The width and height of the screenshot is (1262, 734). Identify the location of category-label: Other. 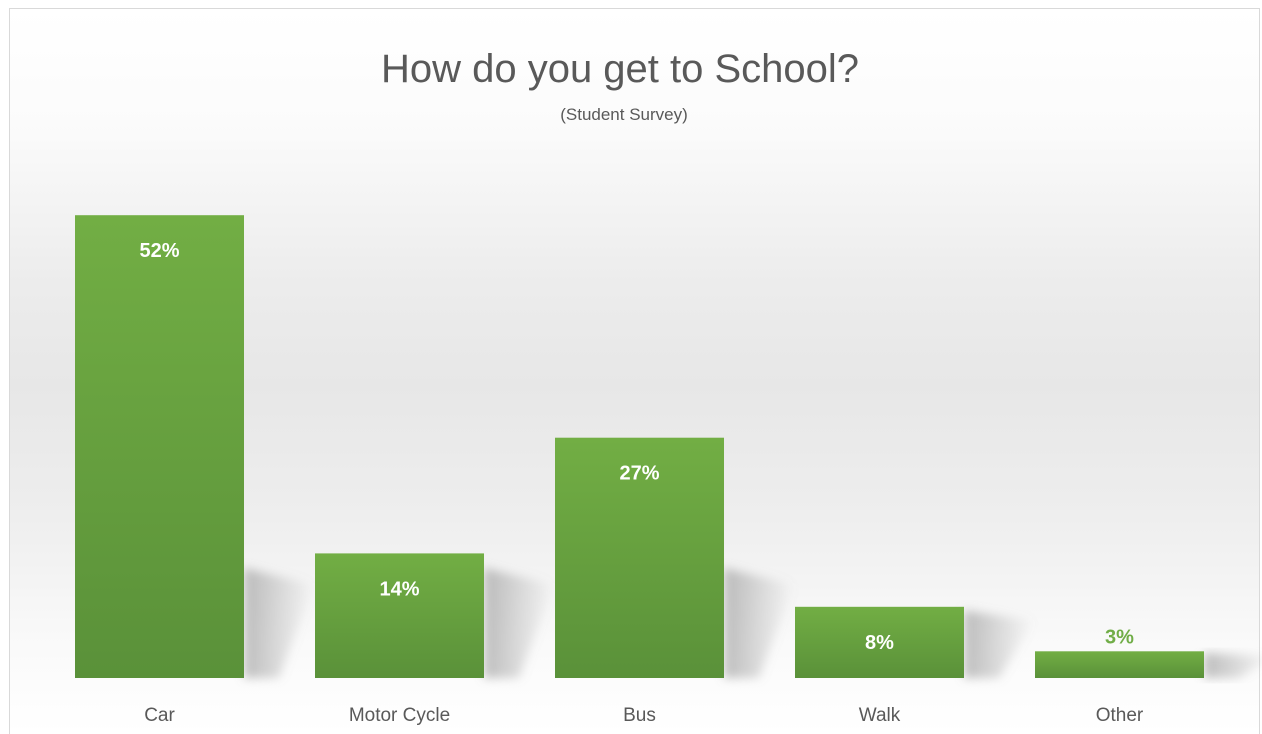
(1120, 715).